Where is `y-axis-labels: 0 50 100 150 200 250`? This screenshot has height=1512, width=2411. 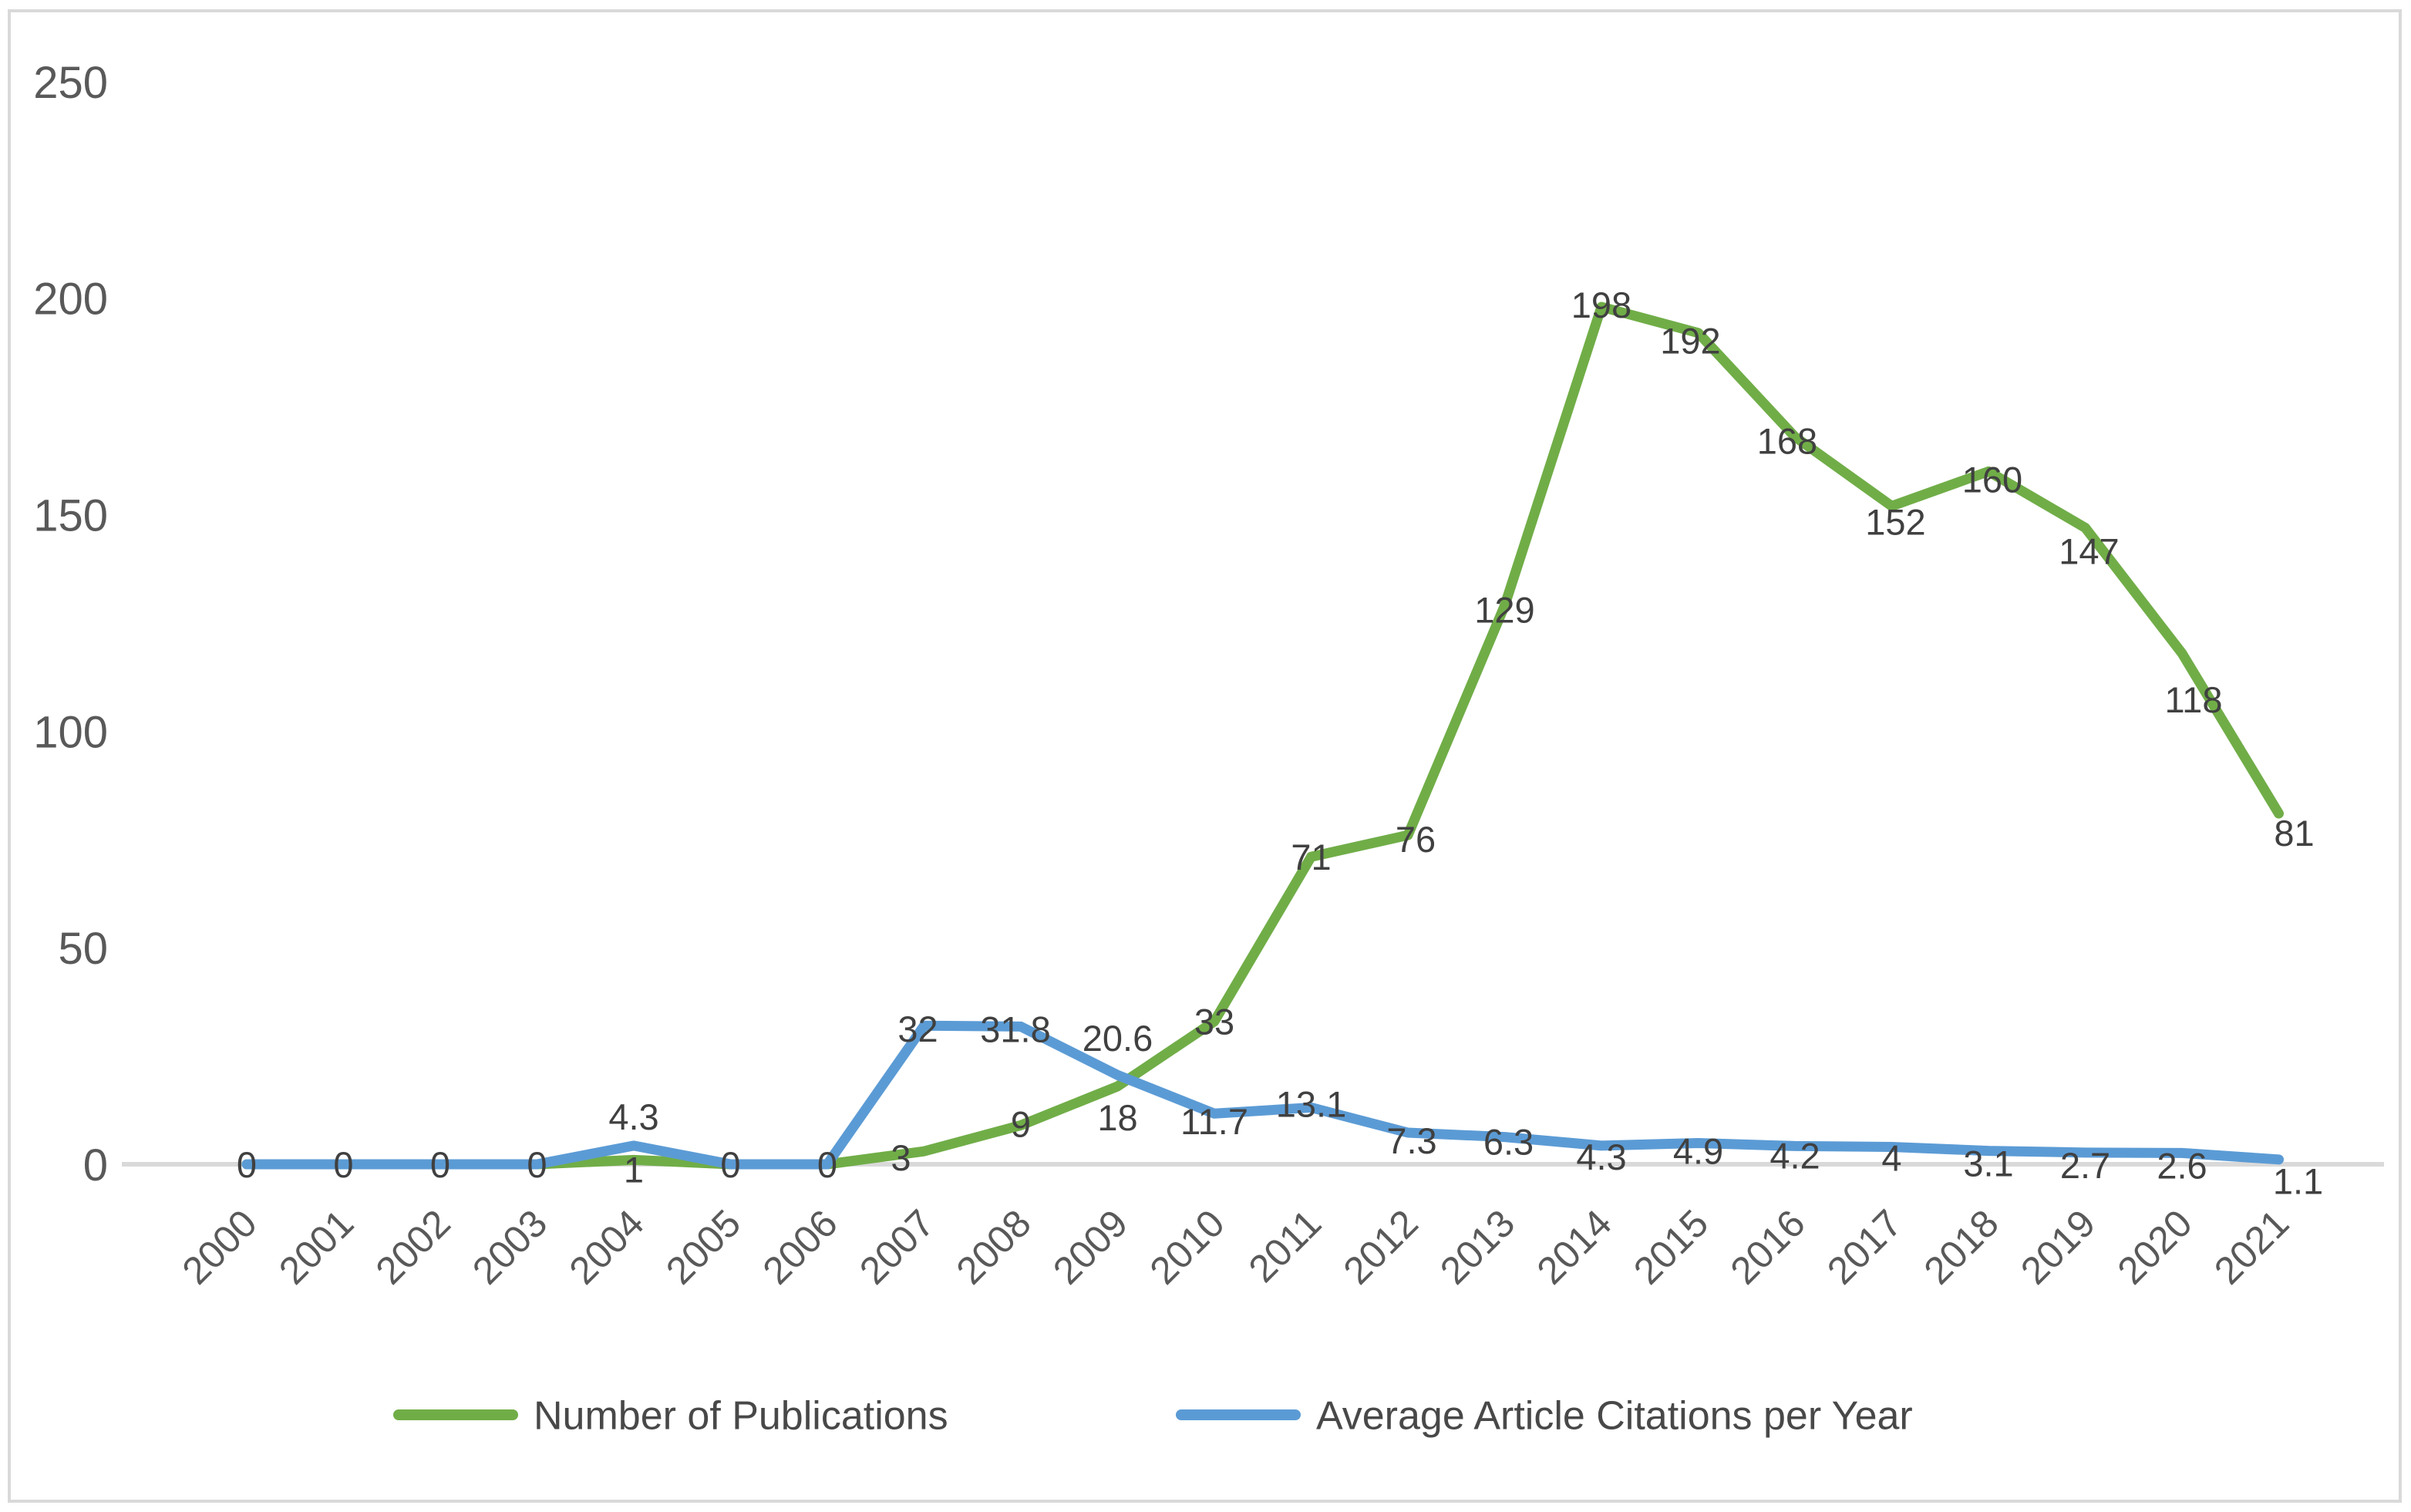
y-axis-labels: 0 50 100 150 200 250 is located at coordinates (70, 624).